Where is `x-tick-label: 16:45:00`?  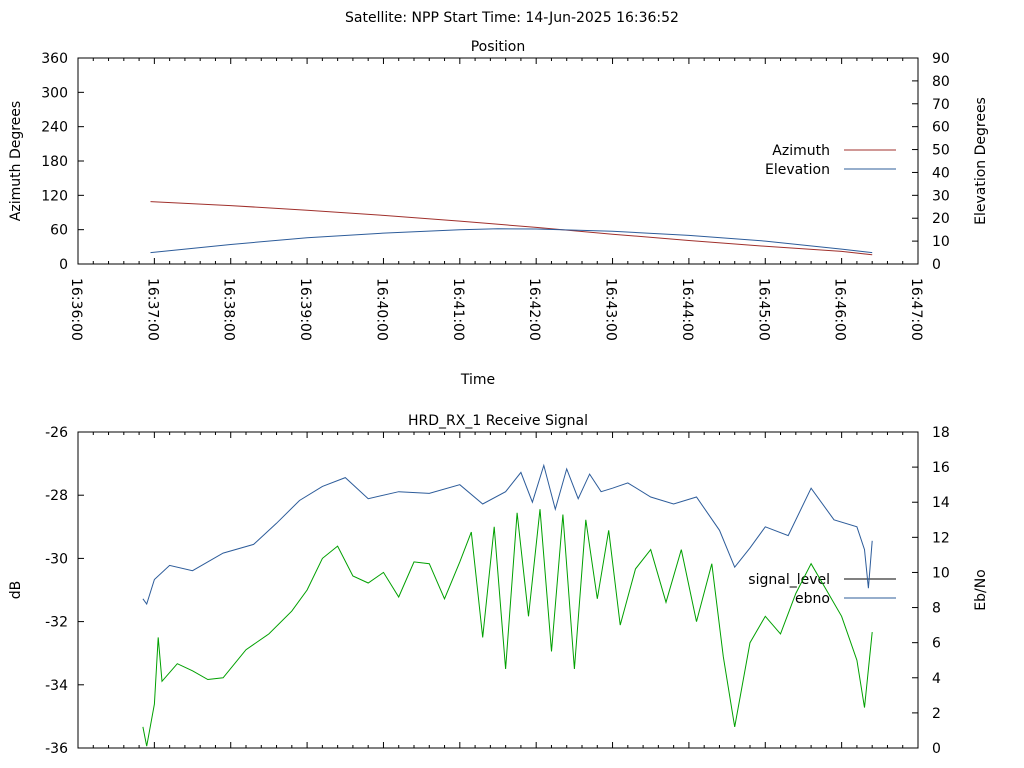 x-tick-label: 16:45:00 is located at coordinates (763, 309).